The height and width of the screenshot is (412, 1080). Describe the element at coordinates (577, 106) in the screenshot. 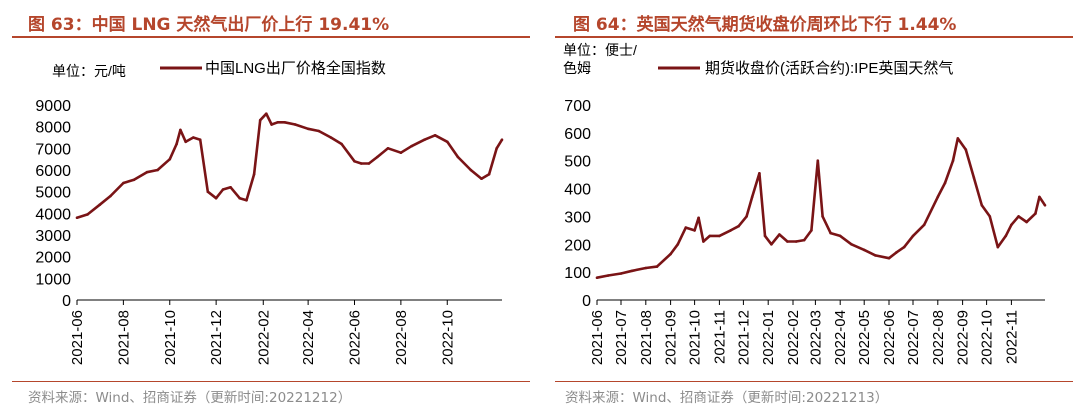

I see `y-tick-label: 700` at that location.